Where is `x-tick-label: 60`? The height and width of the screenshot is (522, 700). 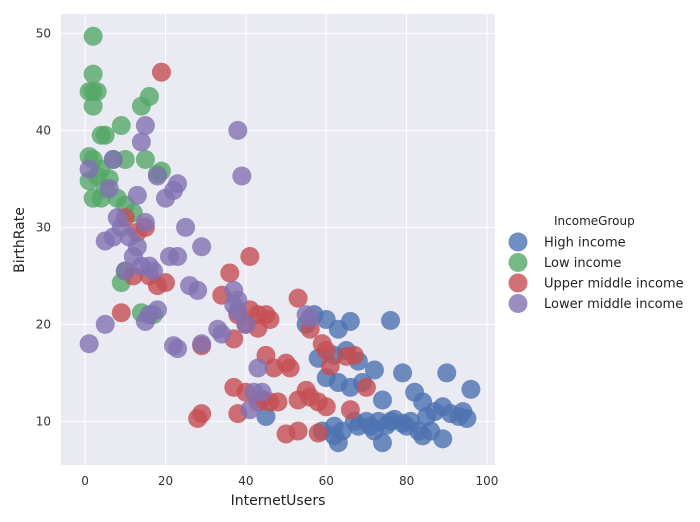 x-tick-label: 60 is located at coordinates (326, 481).